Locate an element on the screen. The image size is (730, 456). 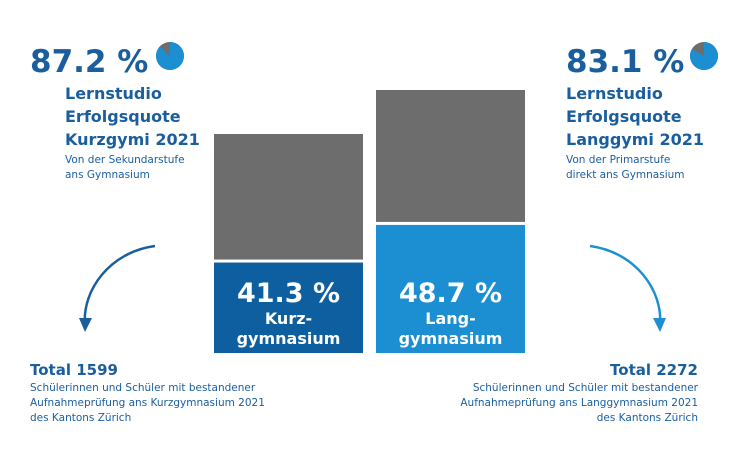
subtitle-line: Von der Primarstufe is located at coordinates (618, 160).